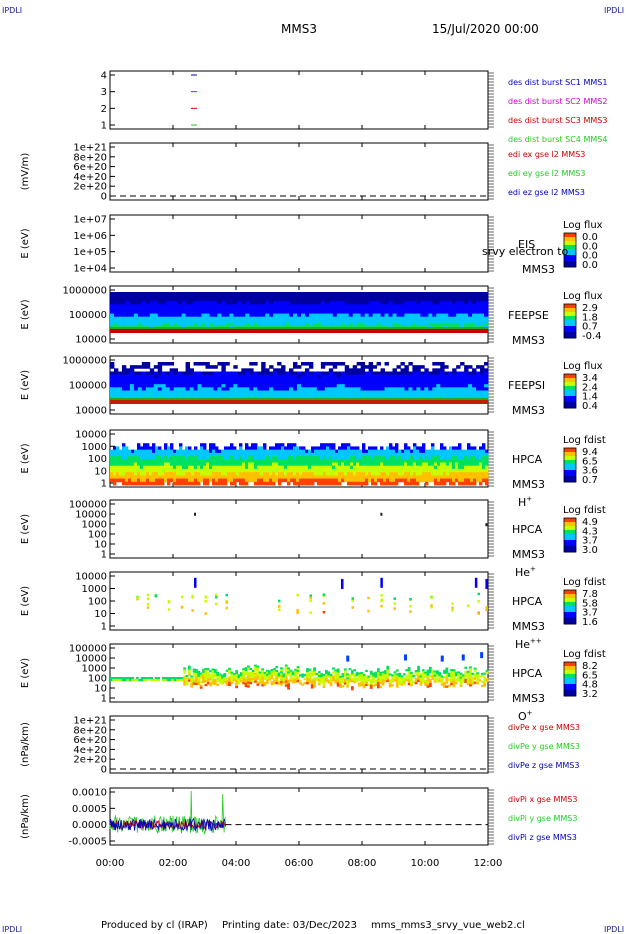 The image size is (630, 934). I want to click on spectrogram-point, so click(192, 597).